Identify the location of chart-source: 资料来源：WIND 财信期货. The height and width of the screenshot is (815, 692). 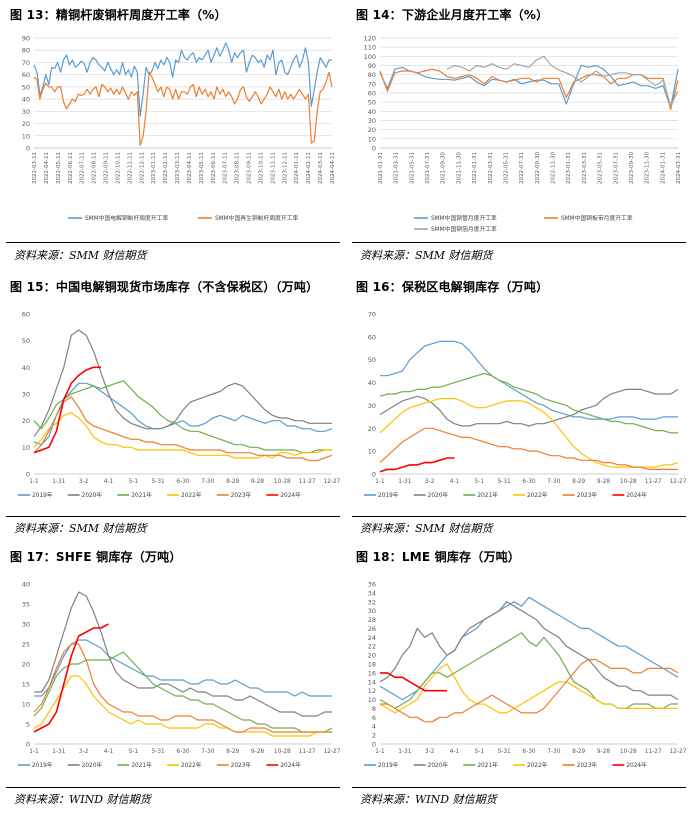
(82, 799).